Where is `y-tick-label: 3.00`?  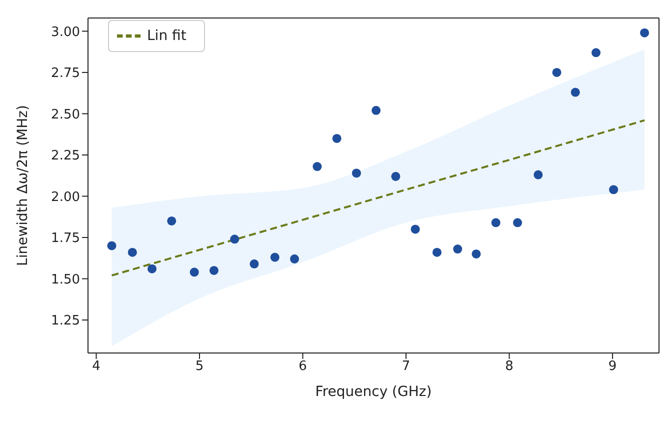 y-tick-label: 3.00 is located at coordinates (65, 32).